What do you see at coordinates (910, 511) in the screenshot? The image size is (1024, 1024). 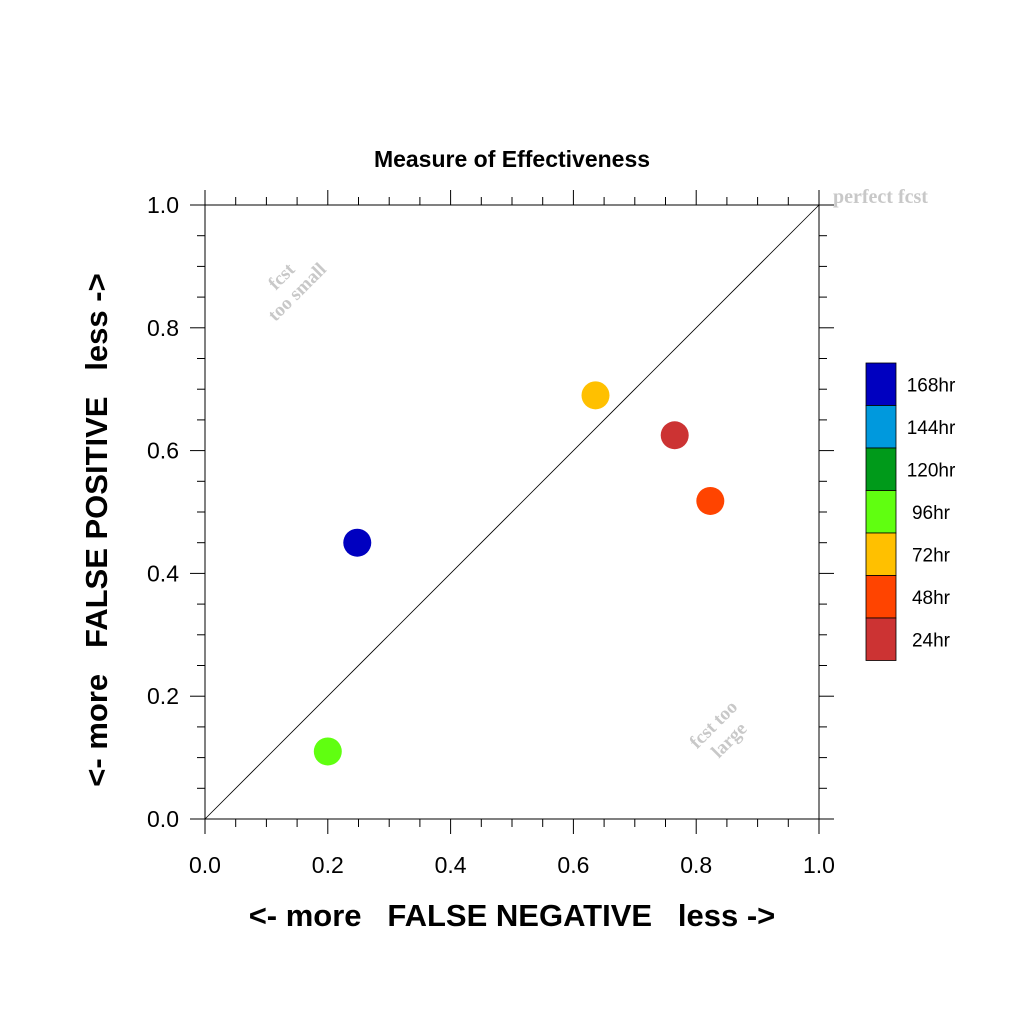 I see `legend: 168hr 144hr 120hr 96hr 72hr 48hr 24hr` at bounding box center [910, 511].